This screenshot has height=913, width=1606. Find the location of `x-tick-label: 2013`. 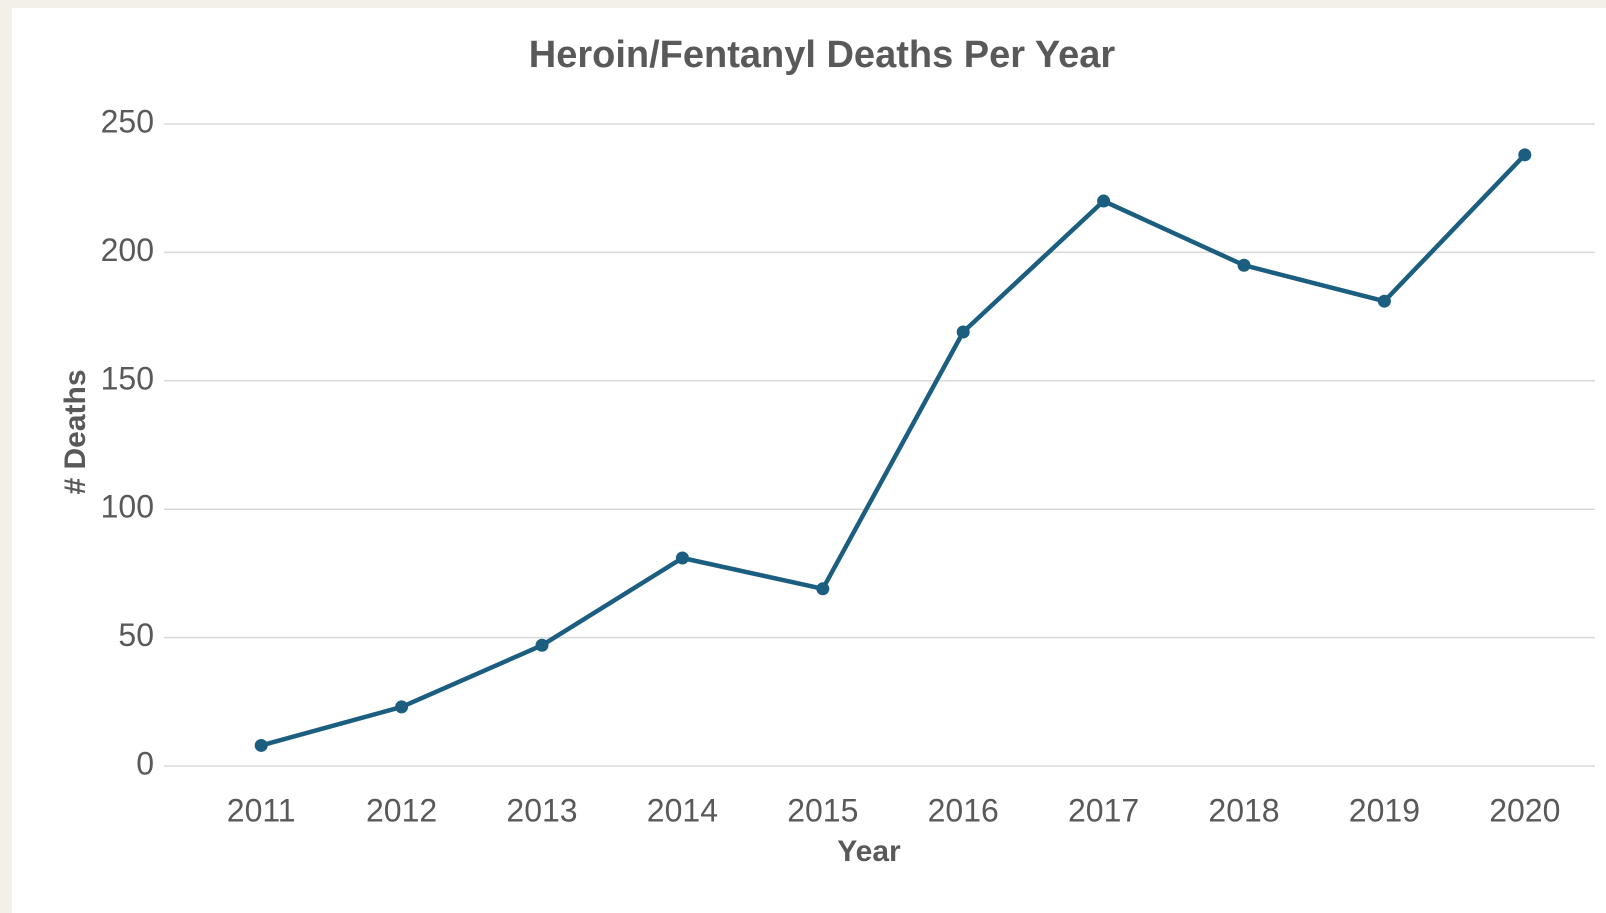

x-tick-label: 2013 is located at coordinates (541, 810).